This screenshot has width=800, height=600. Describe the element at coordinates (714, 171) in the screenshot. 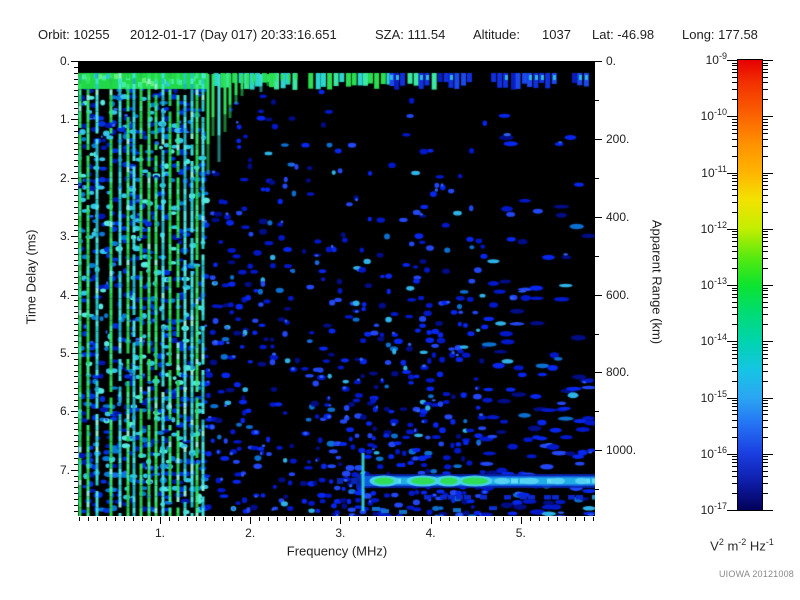

I see `colorbar-tick-label: 10-11` at that location.